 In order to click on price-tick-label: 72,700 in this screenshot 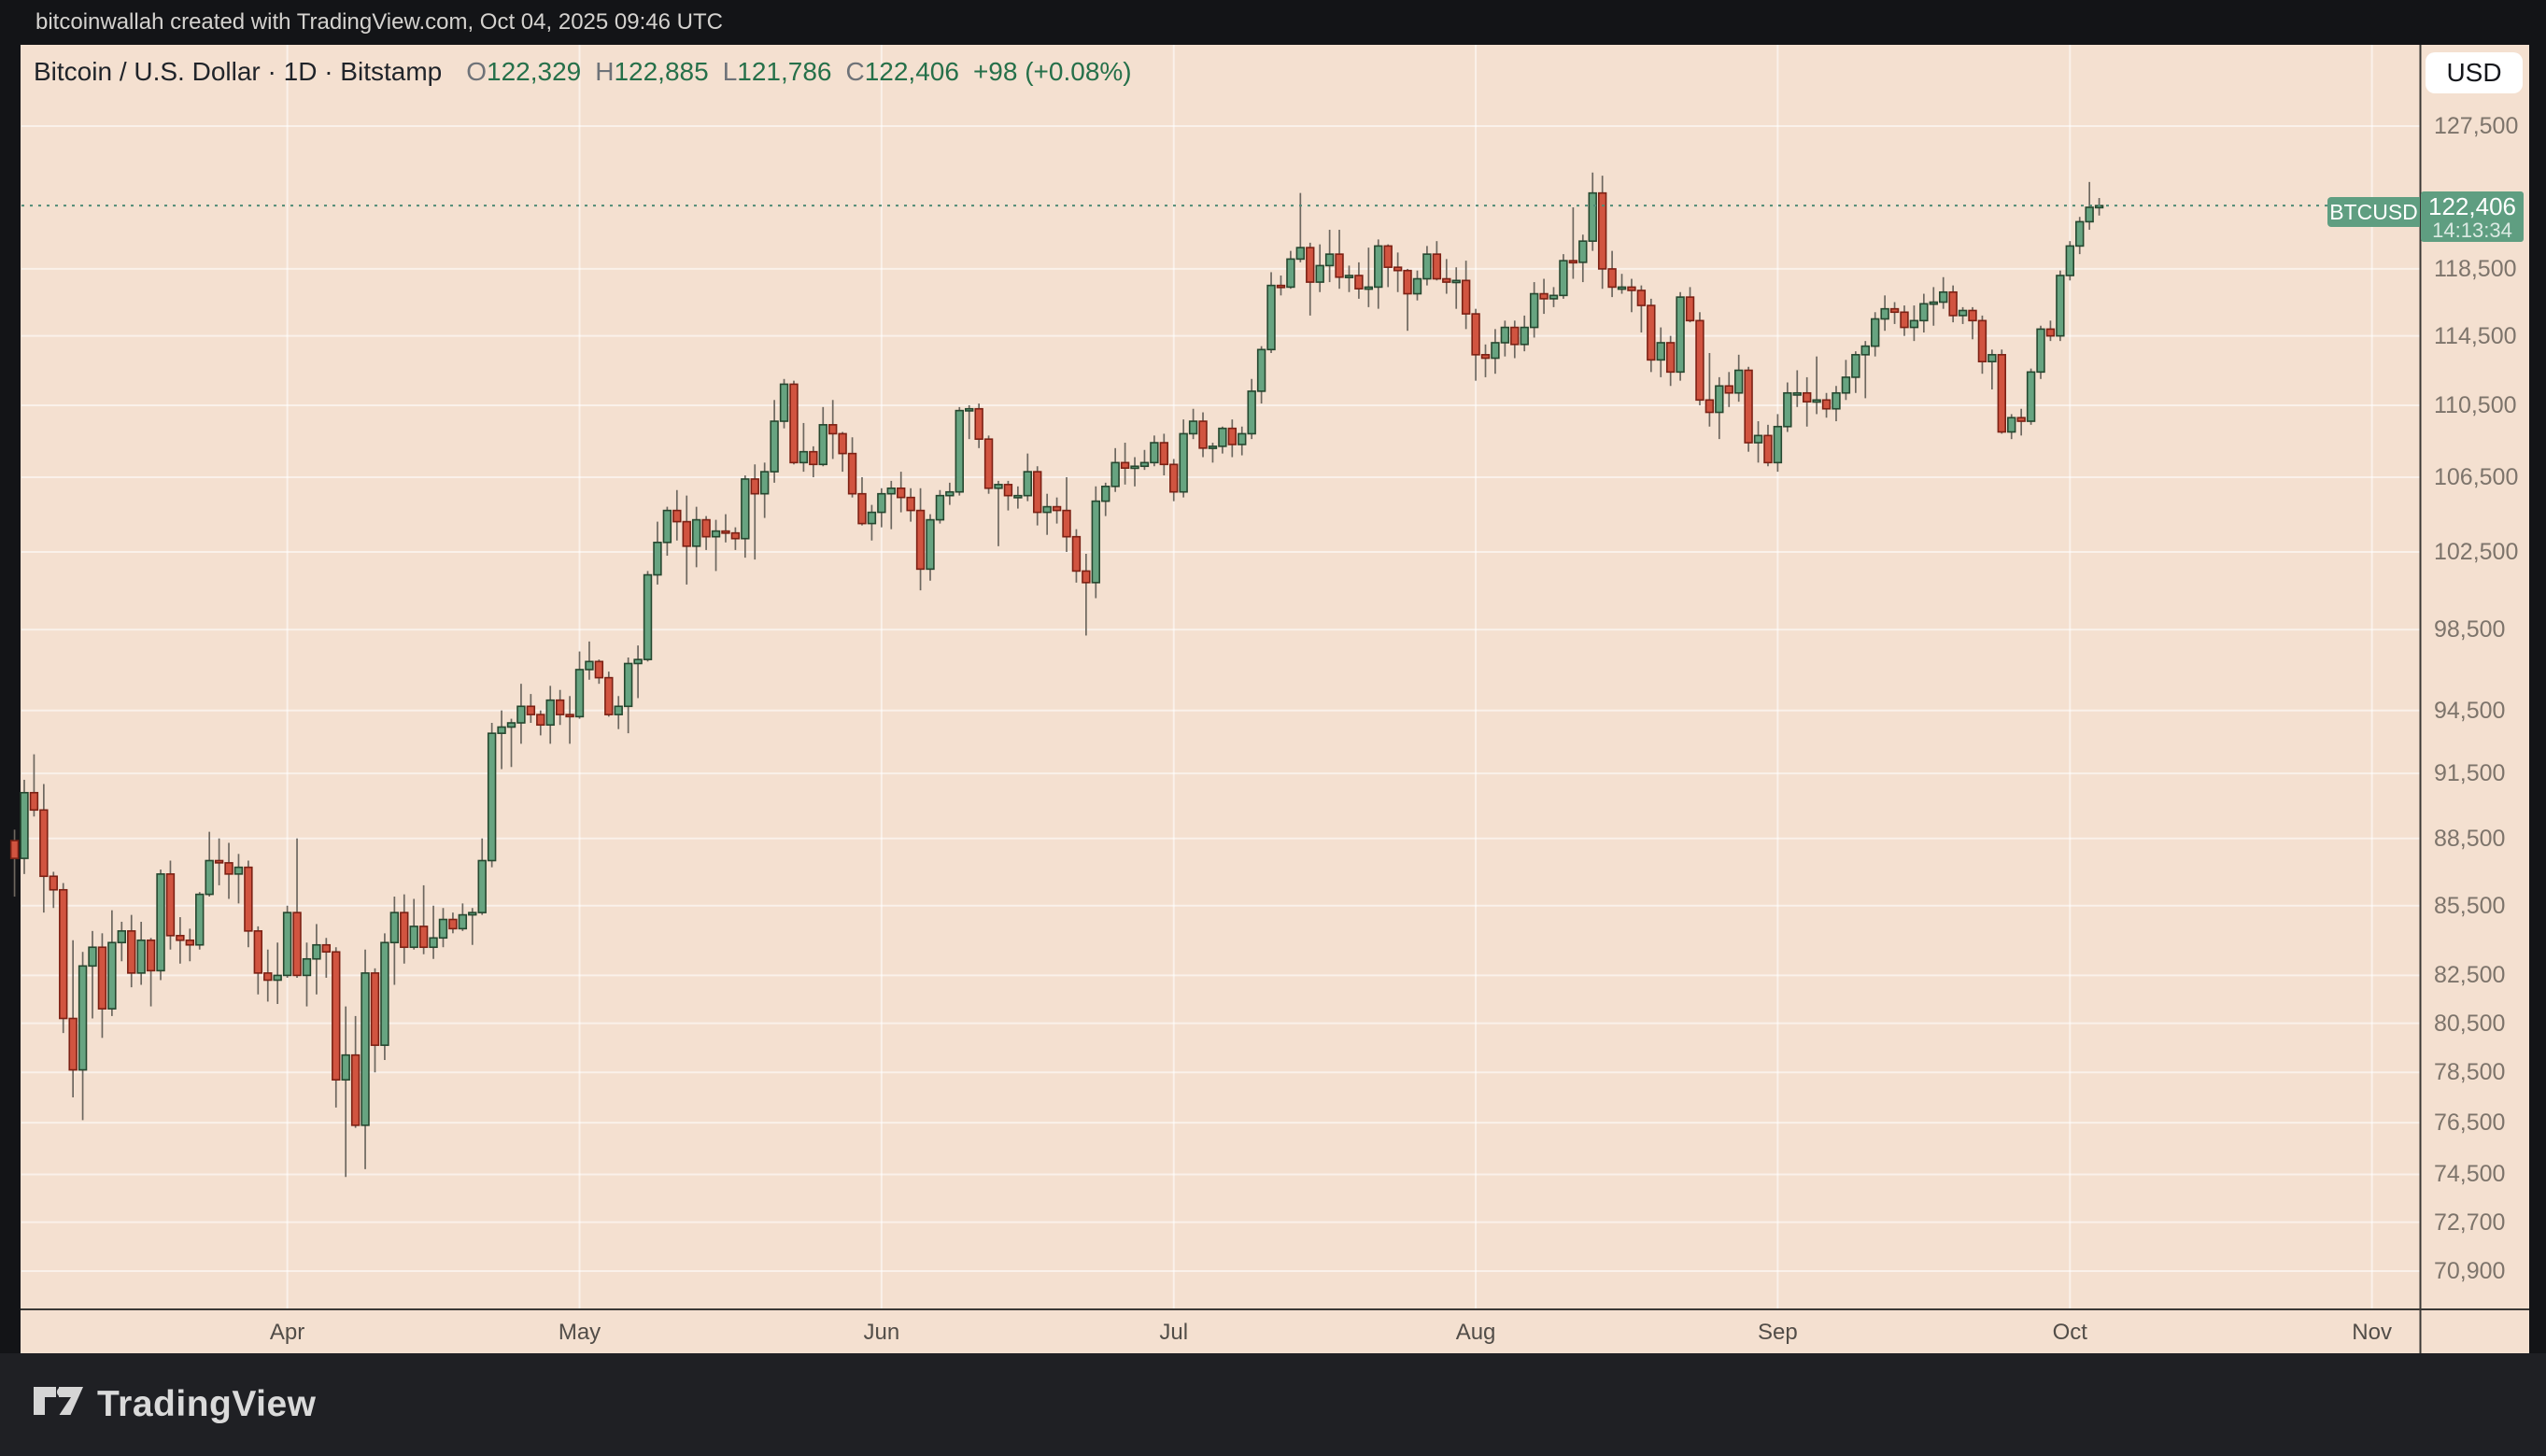, I will do `click(2470, 1222)`.